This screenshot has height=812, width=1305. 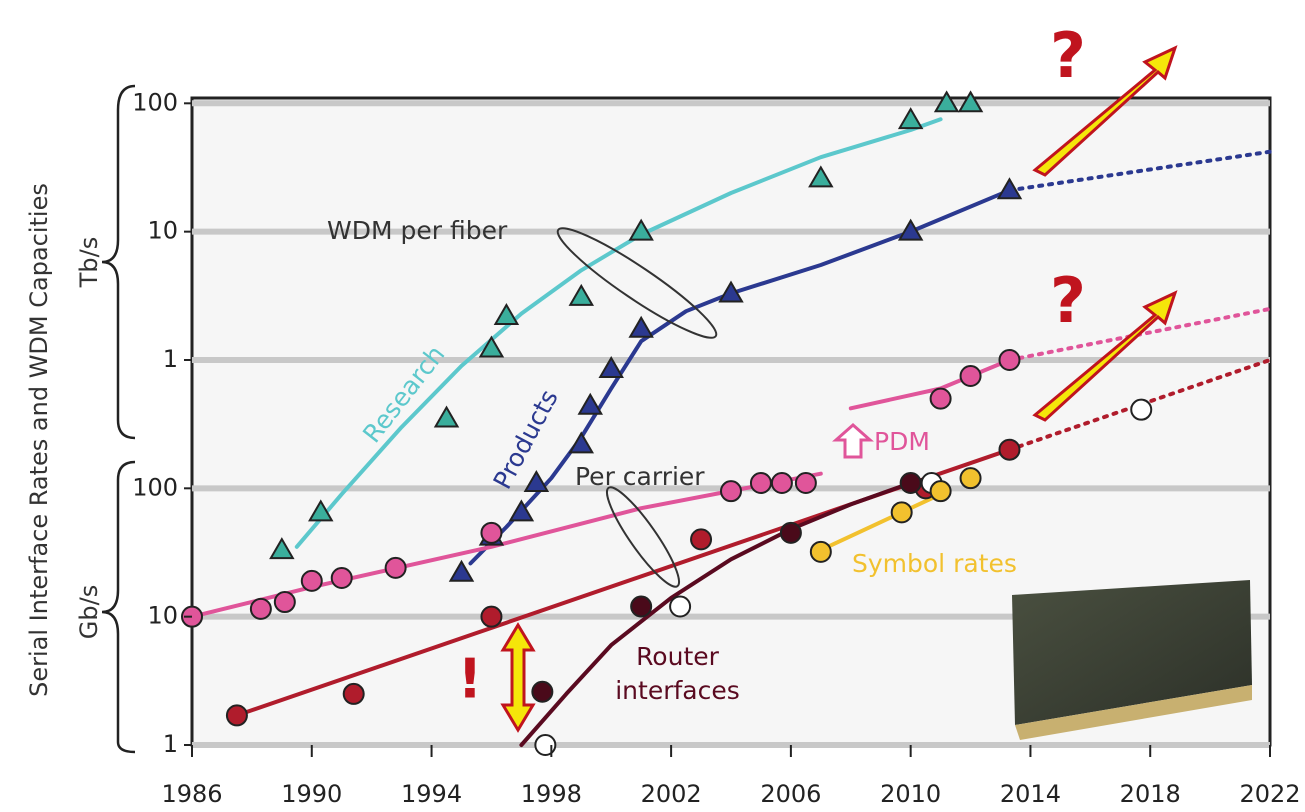 I want to click on chip-side, so click(x=1133, y=712).